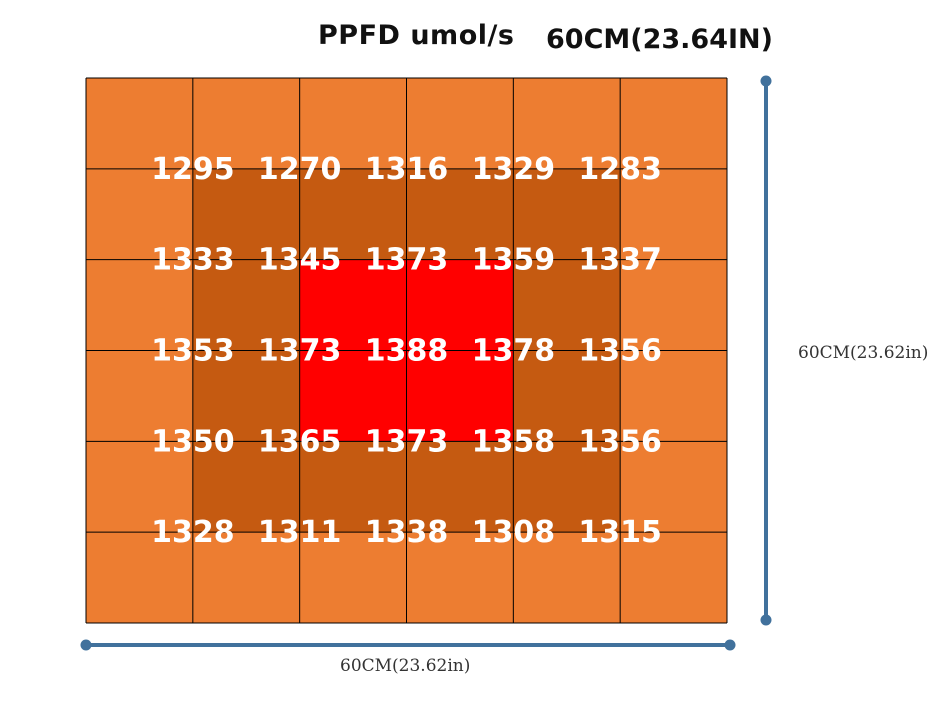 This screenshot has height=707, width=941. What do you see at coordinates (514, 169) in the screenshot?
I see `ppfd-value-0-3: 1329` at bounding box center [514, 169].